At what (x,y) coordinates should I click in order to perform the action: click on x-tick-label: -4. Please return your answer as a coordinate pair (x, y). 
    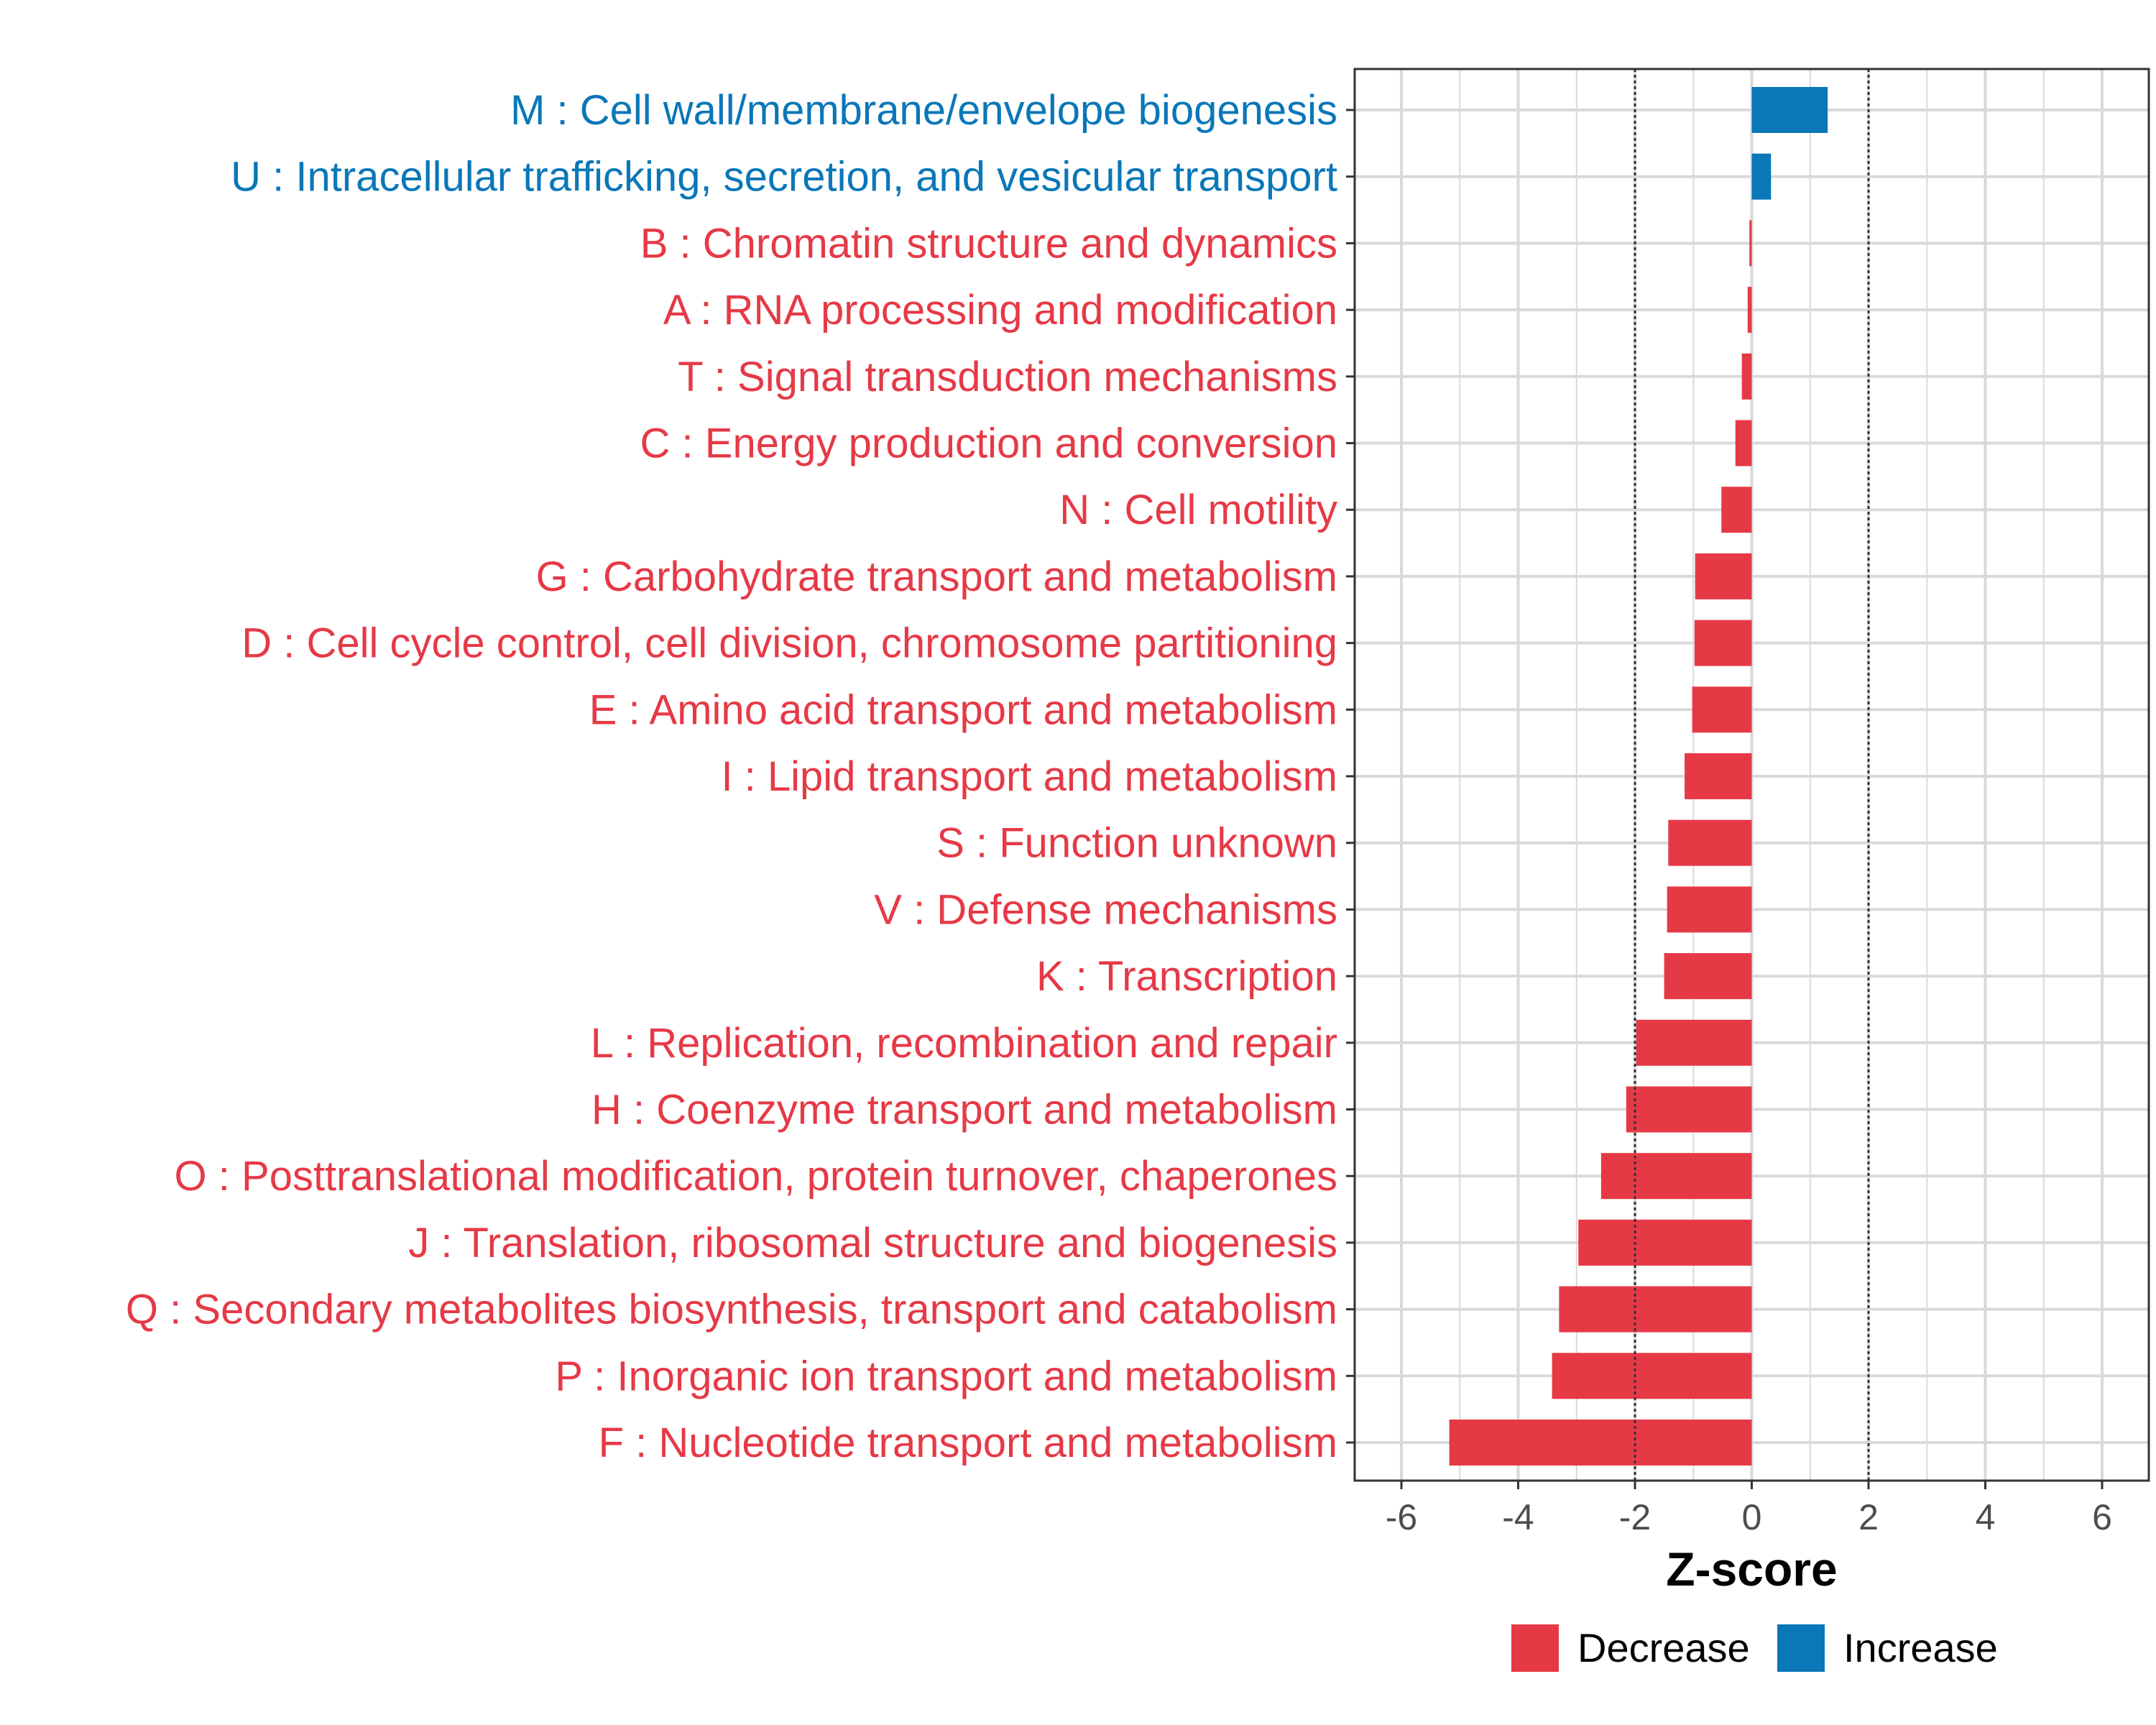
    Looking at the image, I should click on (1518, 1517).